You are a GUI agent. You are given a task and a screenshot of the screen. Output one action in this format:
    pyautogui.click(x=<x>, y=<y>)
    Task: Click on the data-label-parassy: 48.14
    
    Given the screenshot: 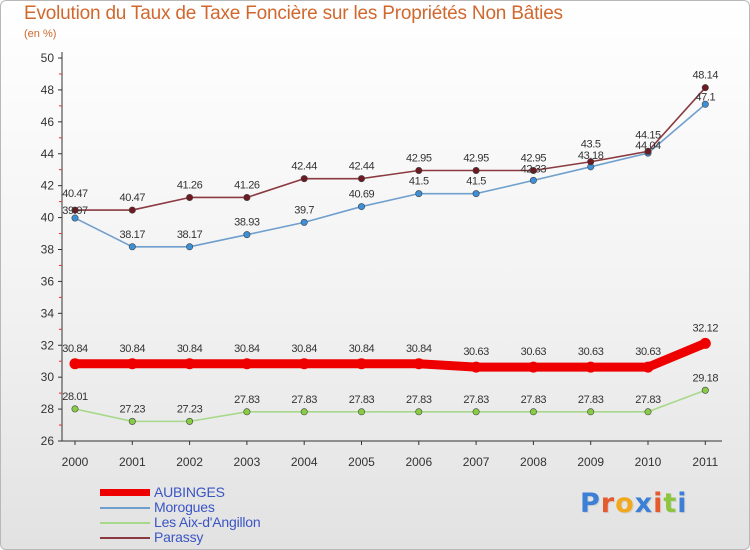 What is the action you would take?
    pyautogui.click(x=706, y=76)
    